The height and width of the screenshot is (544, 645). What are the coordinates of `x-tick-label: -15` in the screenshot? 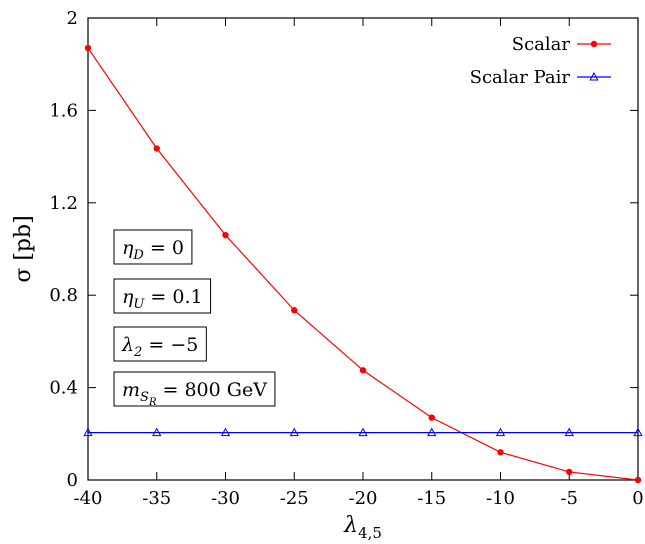 It's located at (431, 498).